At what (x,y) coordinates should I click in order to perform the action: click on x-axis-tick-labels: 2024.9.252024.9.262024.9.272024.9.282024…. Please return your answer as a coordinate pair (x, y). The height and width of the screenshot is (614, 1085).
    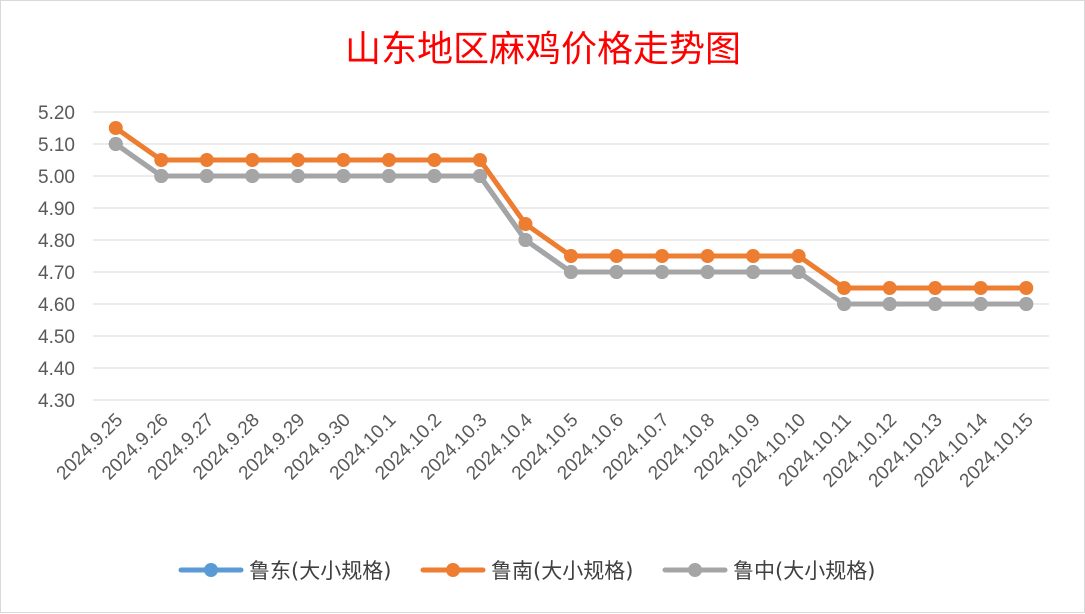
    Looking at the image, I should click on (545, 450).